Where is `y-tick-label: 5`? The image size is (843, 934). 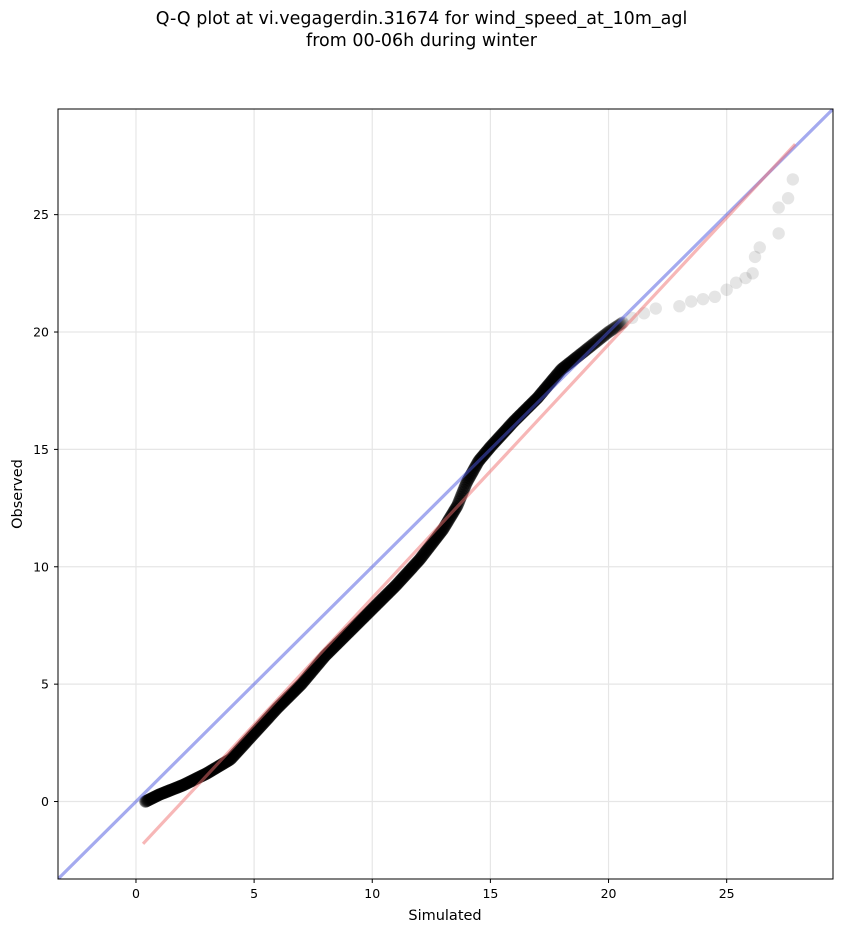
y-tick-label: 5 is located at coordinates (45, 684).